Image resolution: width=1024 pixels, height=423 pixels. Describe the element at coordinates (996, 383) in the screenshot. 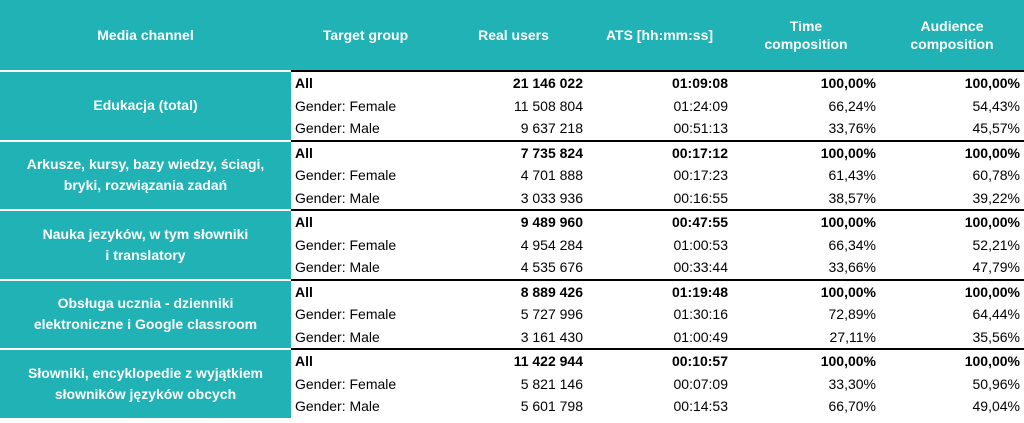

I see `value-cell: 50,96%` at that location.